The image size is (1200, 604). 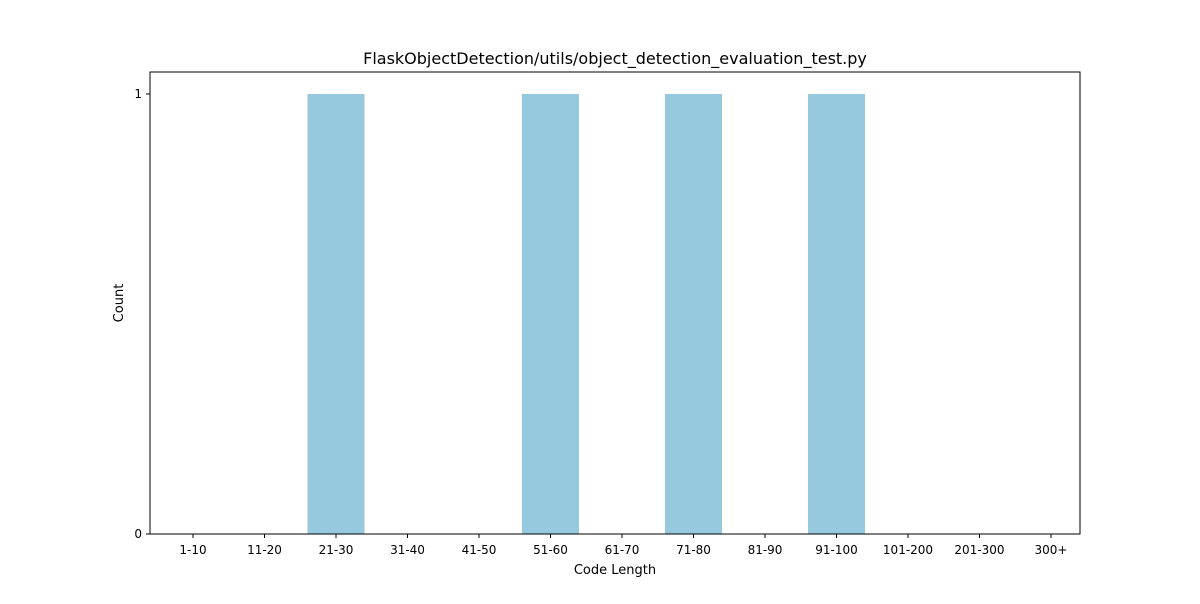 I want to click on y-tick-label: 0, so click(x=138, y=534).